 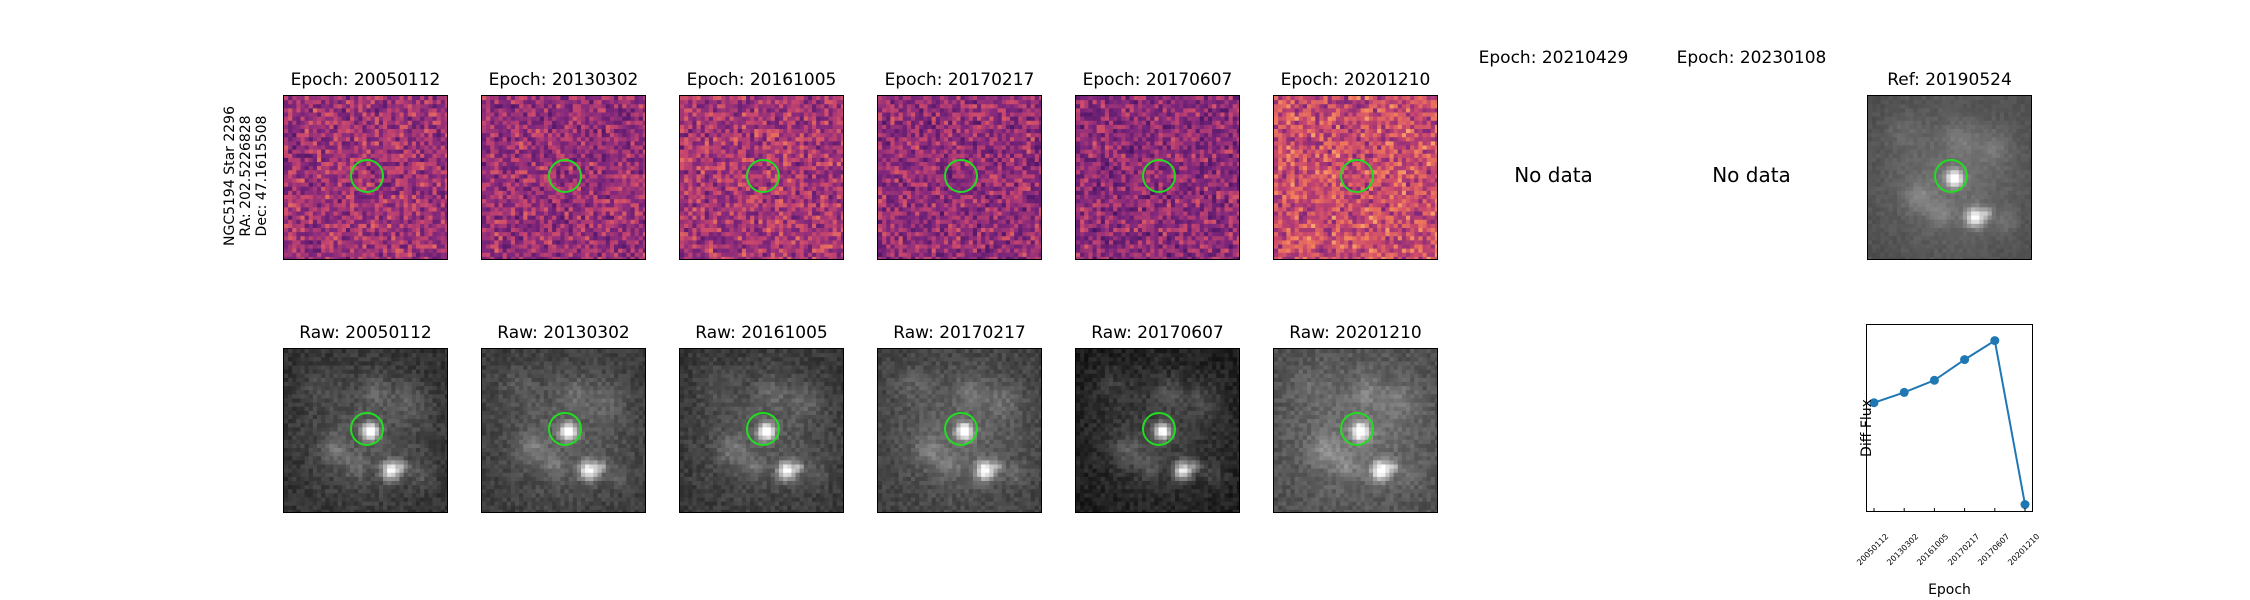 I want to click on raw-title-0: Raw: 20050112, so click(x=365, y=333).